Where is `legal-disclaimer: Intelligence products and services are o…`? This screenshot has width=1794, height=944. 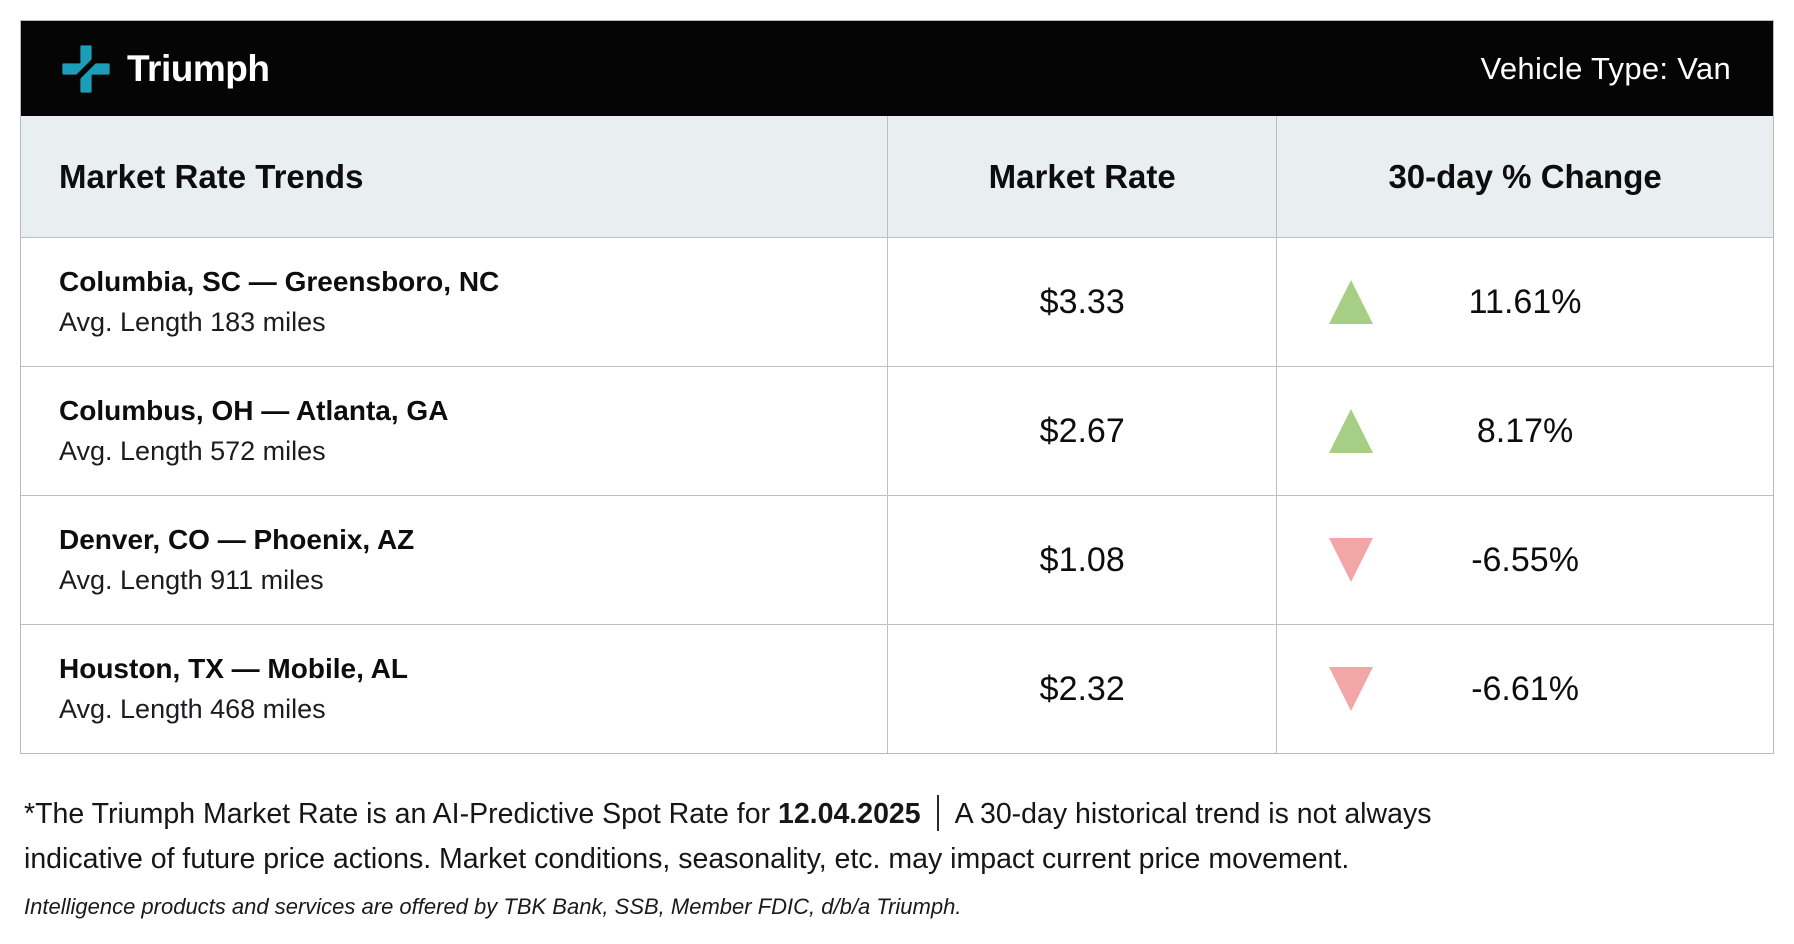
legal-disclaimer: Intelligence products and services are o… is located at coordinates (493, 907).